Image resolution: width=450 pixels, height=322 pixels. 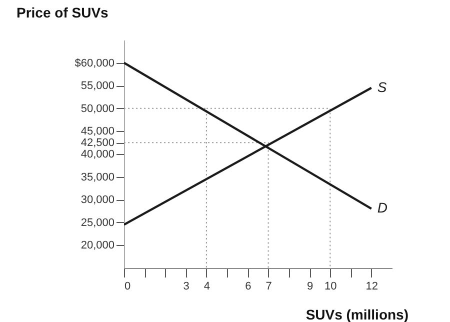 I want to click on x-tick-label: 3, so click(x=186, y=286).